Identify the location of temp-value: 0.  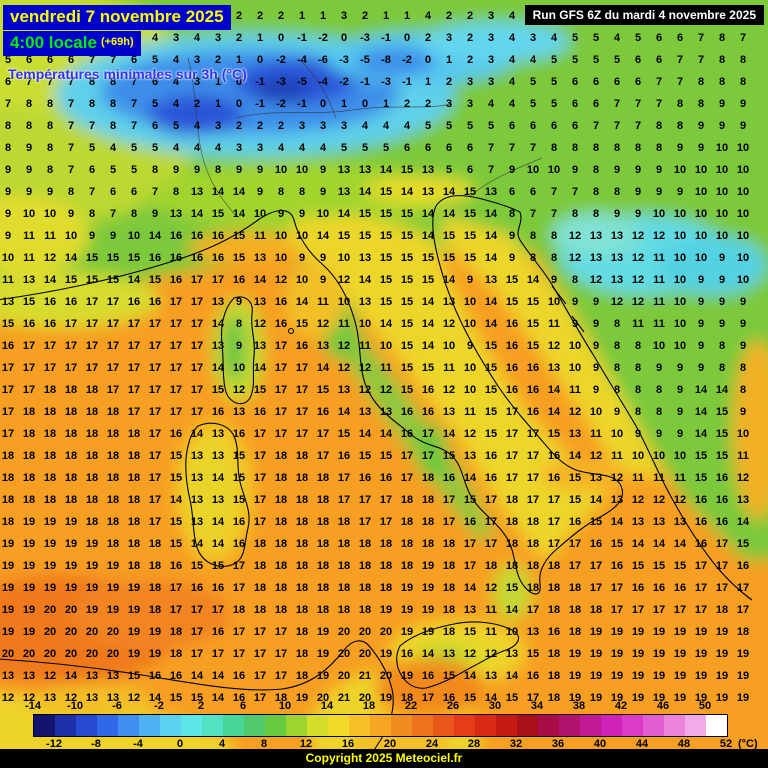
(239, 104).